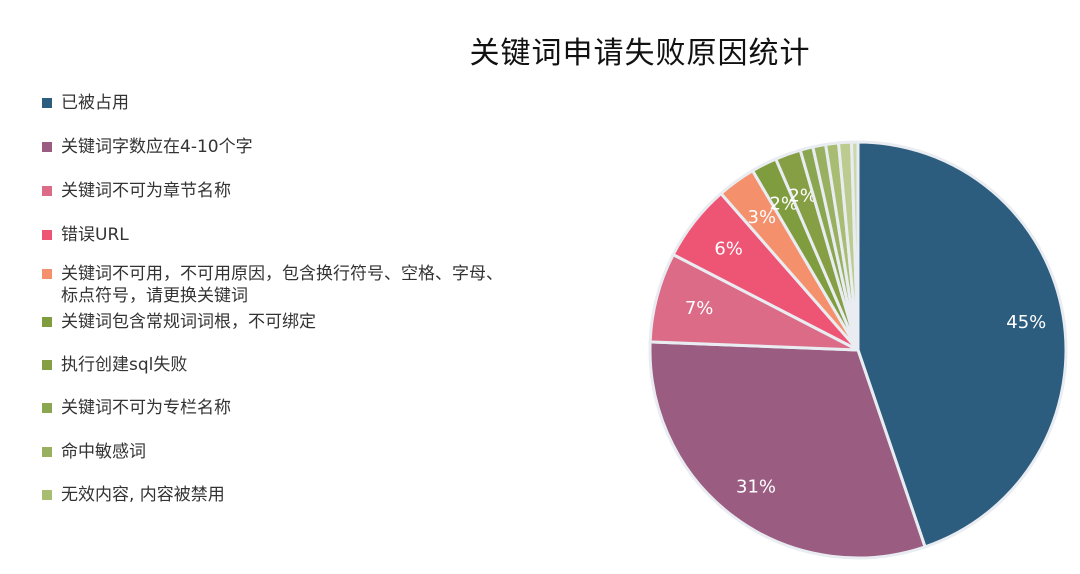 This screenshot has width=1080, height=574. What do you see at coordinates (322, 365) in the screenshot?
I see `legend-item: 执行创建sql失败` at bounding box center [322, 365].